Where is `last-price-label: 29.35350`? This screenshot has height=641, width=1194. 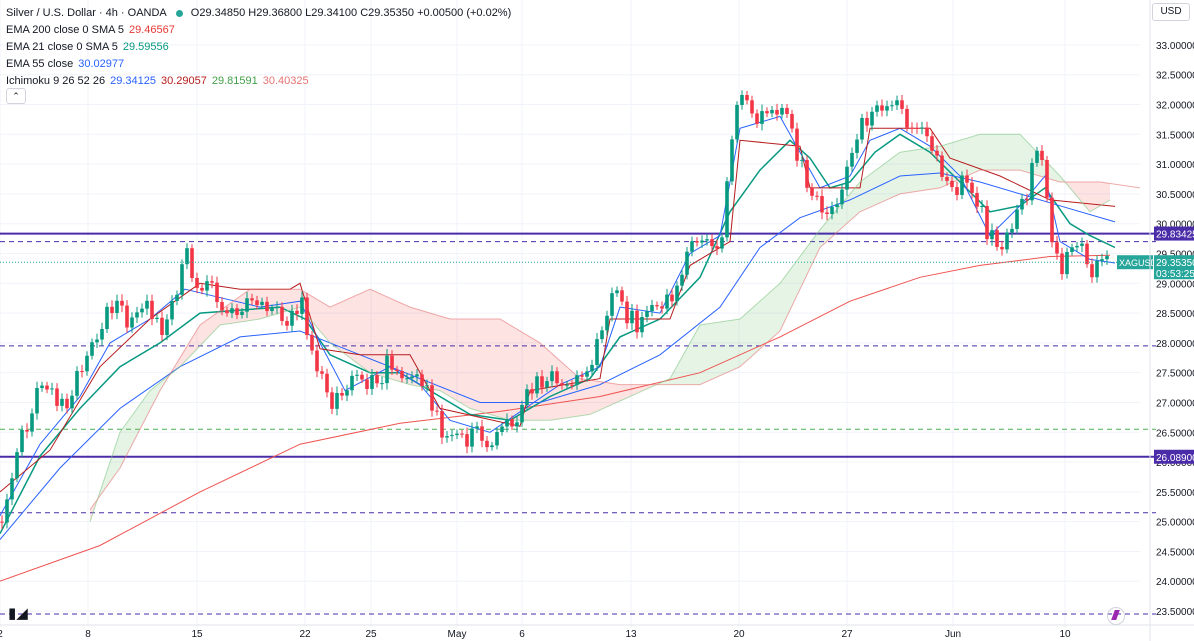 last-price-label: 29.35350 is located at coordinates (1175, 263).